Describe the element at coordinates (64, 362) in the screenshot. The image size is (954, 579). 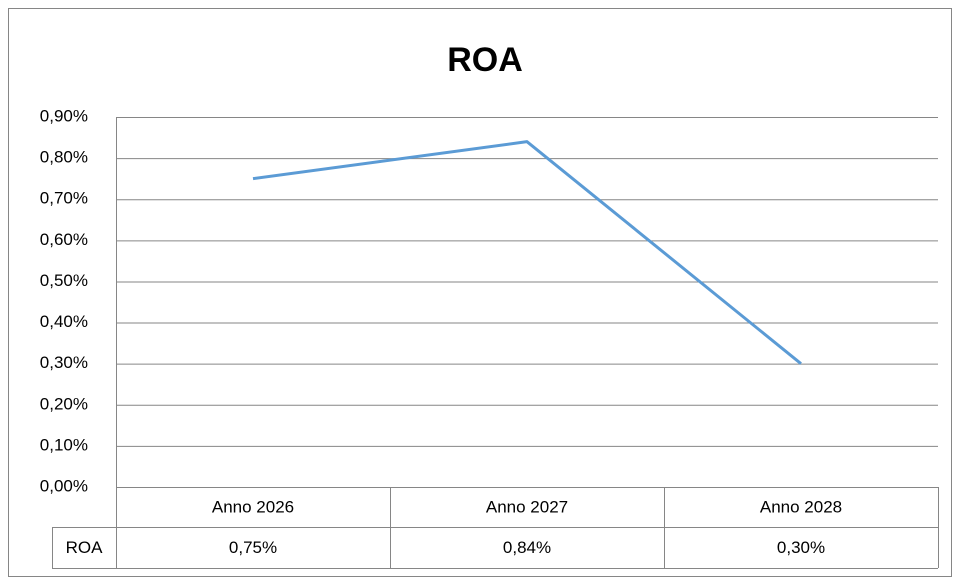
I see `y-tick-label: 0,30%` at that location.